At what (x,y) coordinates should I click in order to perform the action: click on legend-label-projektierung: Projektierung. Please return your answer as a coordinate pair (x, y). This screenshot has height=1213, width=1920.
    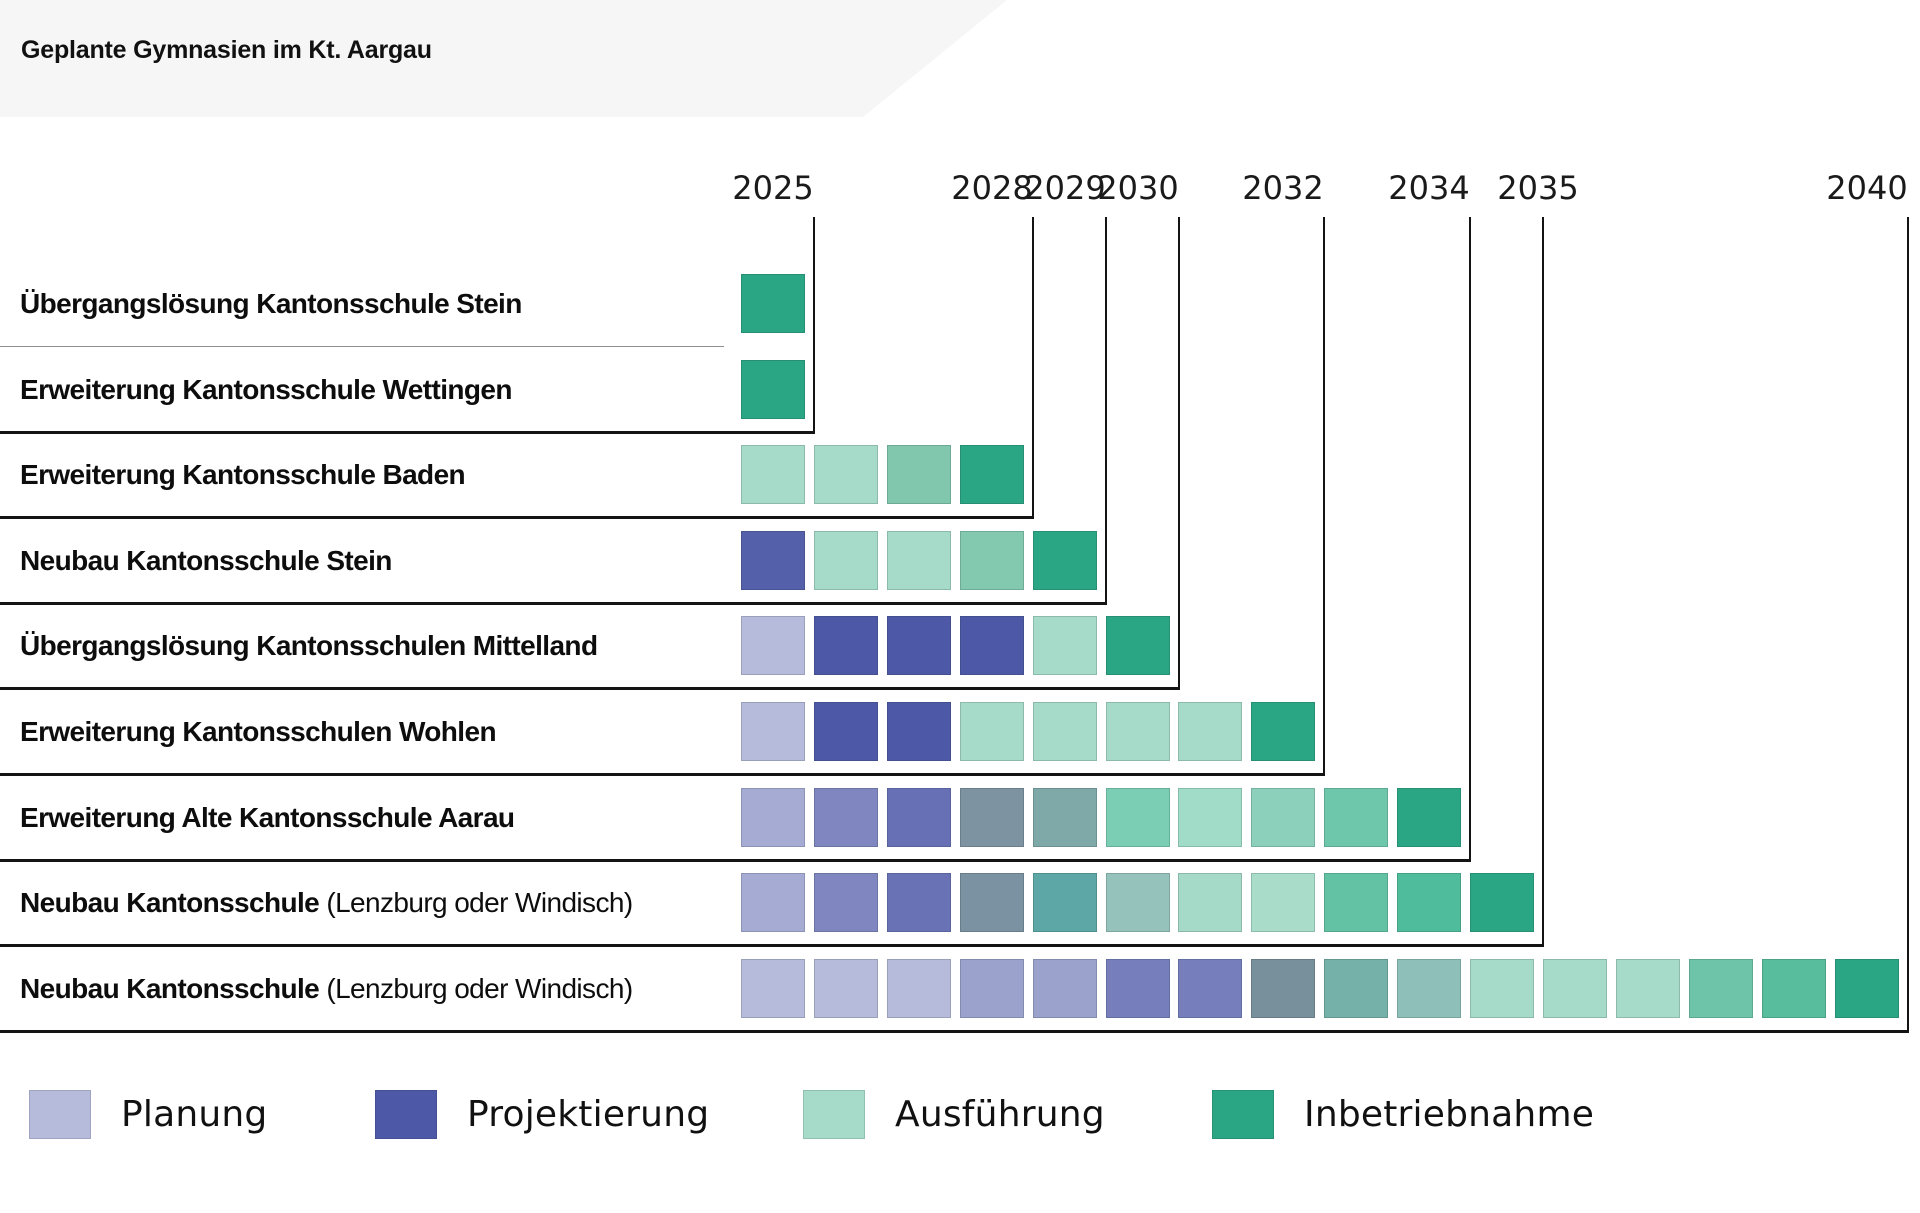
    Looking at the image, I should click on (588, 1114).